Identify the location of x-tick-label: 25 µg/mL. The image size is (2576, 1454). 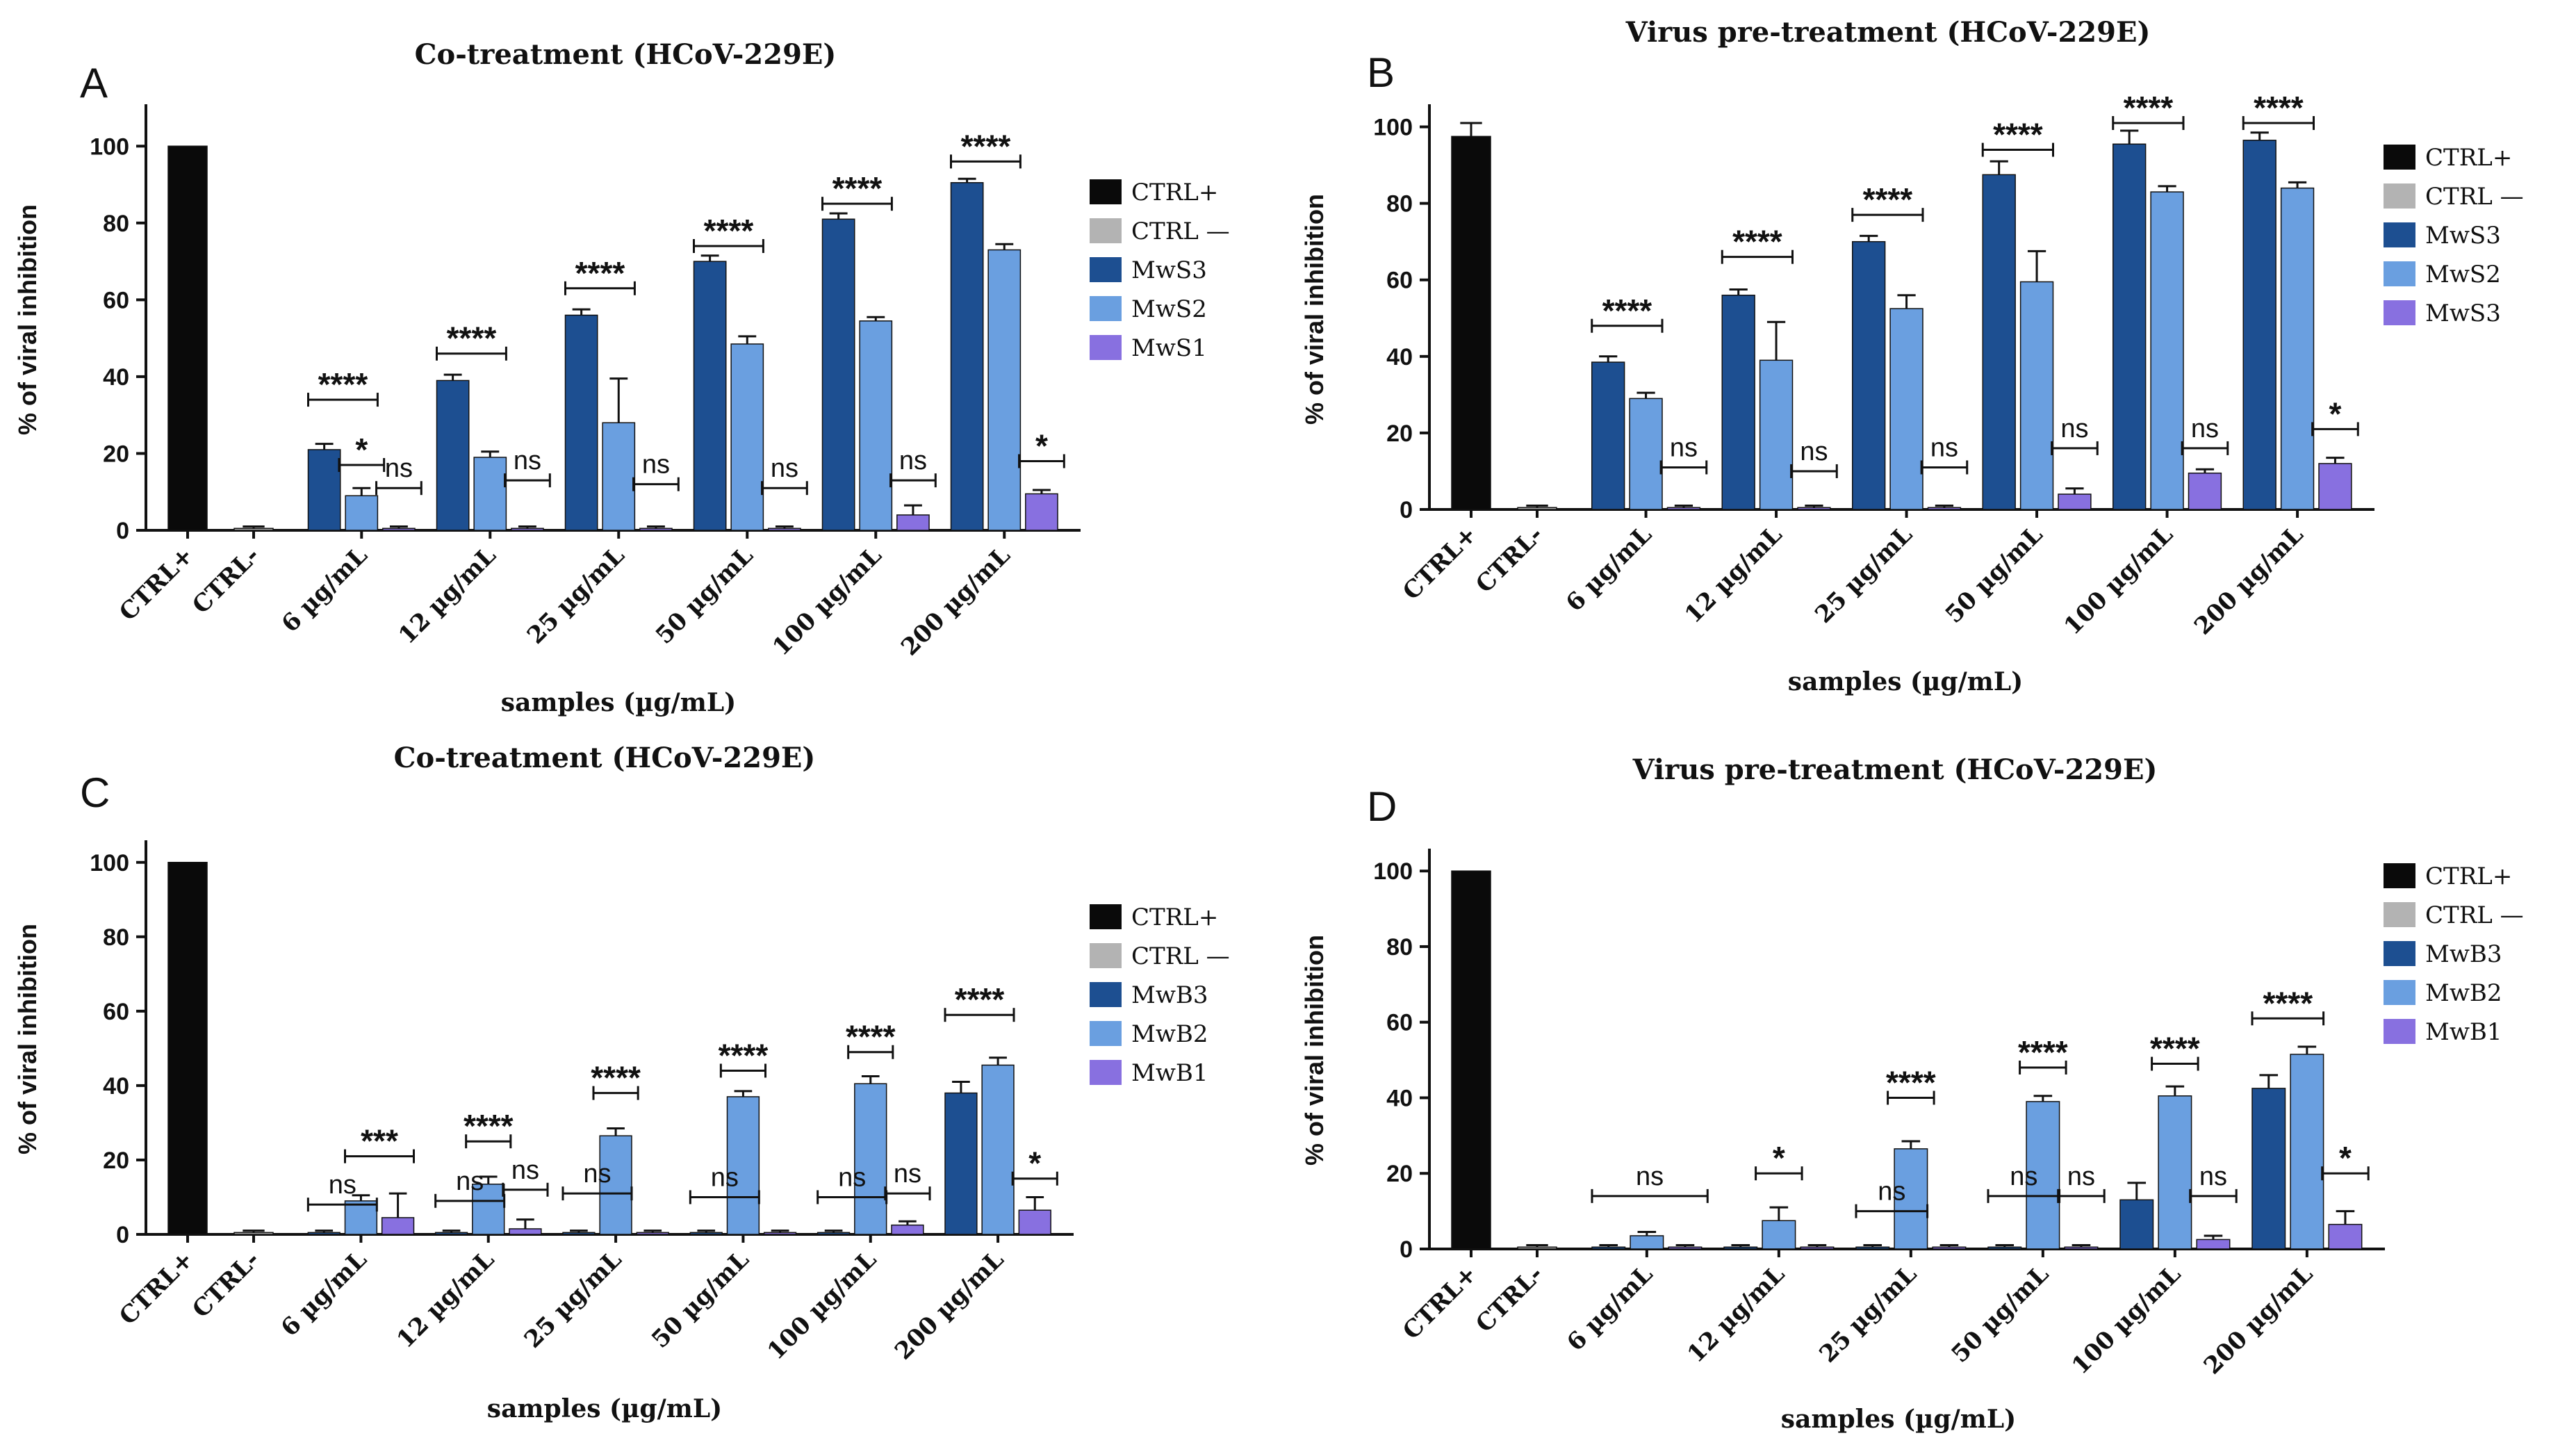
(573, 1300).